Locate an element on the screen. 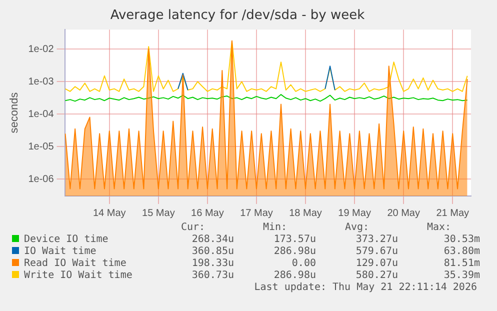 Image resolution: width=497 pixels, height=311 pixels. legend-label: IO Wait time is located at coordinates (60, 252).